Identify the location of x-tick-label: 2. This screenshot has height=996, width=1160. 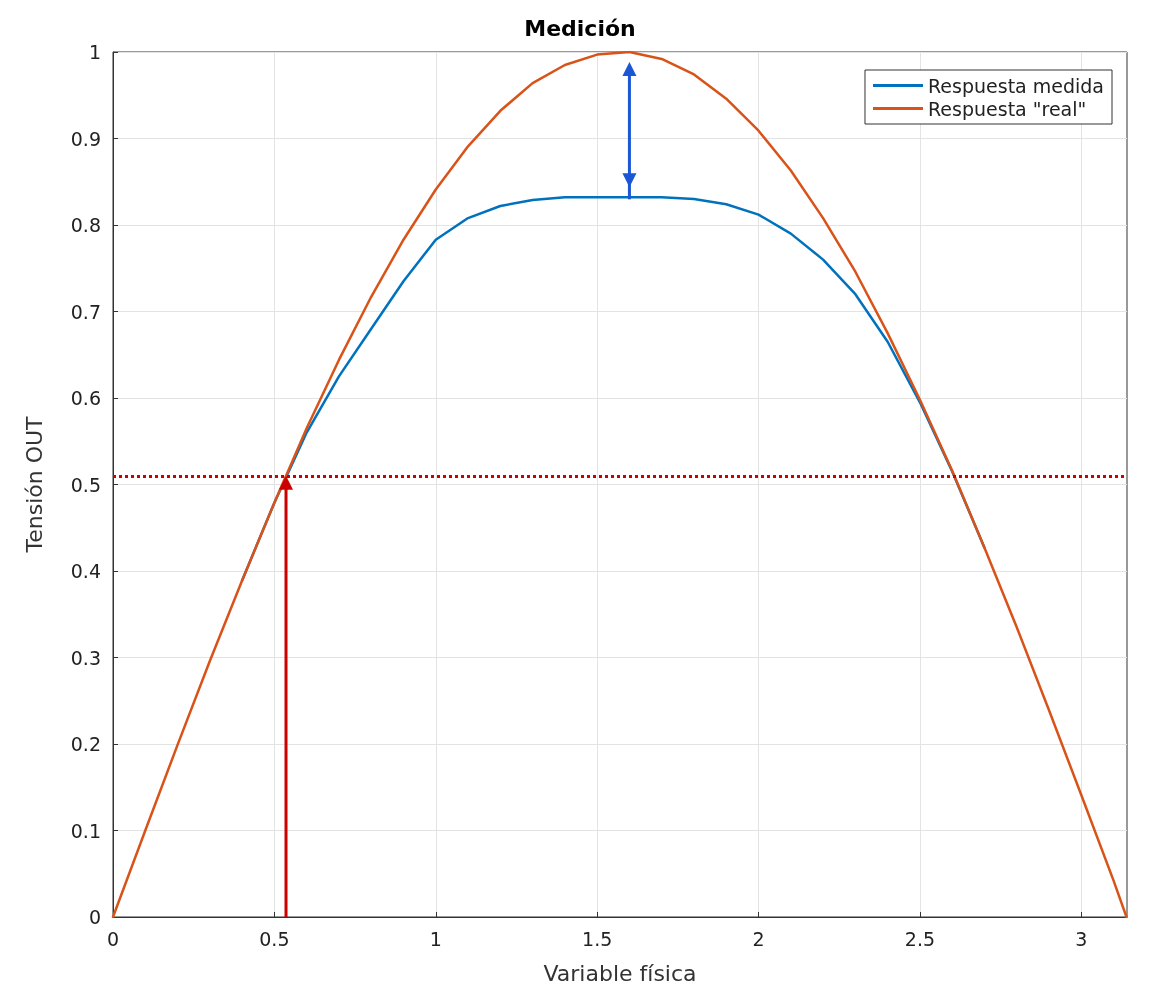
(758, 938).